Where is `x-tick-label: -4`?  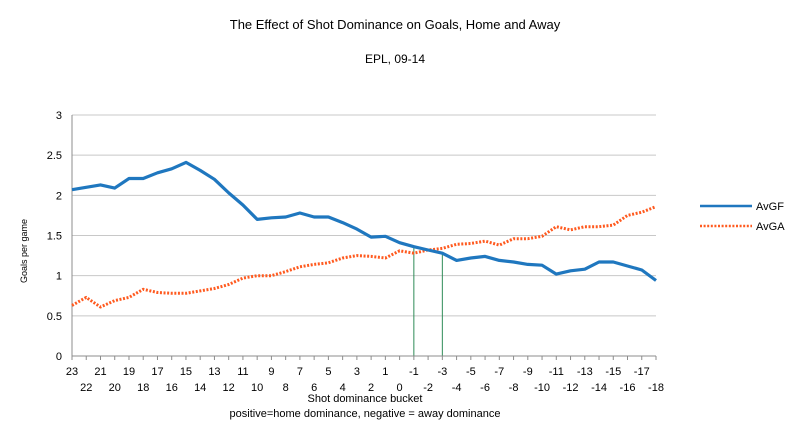
x-tick-label: -4 is located at coordinates (457, 388).